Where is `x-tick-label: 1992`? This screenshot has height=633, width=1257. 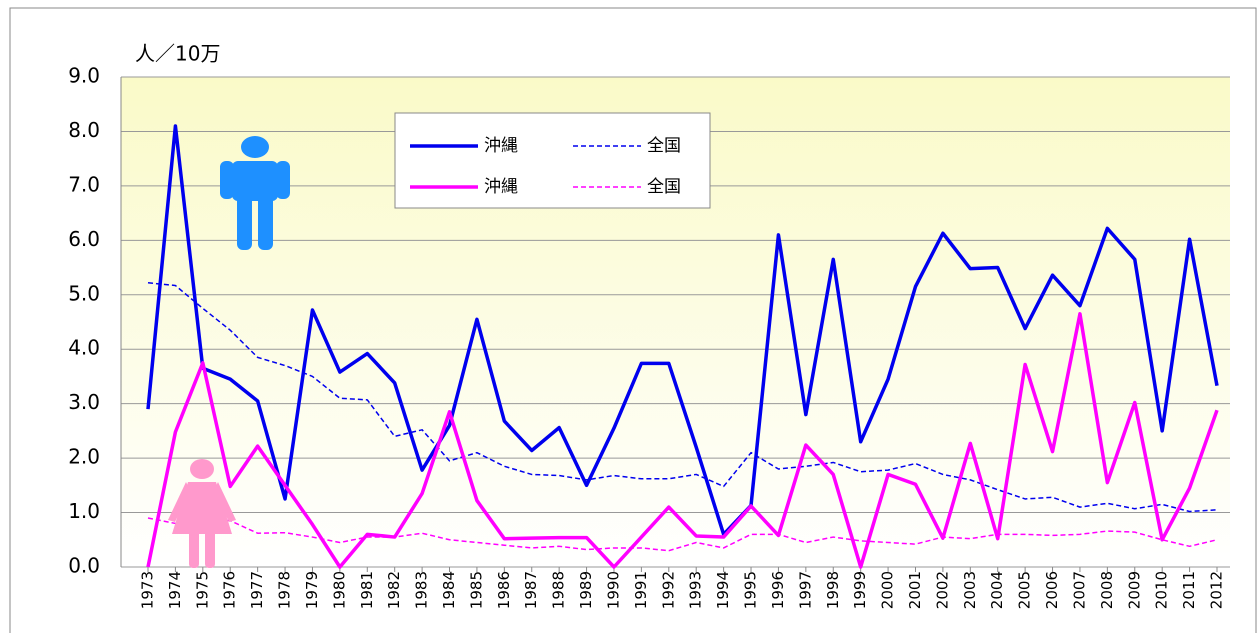
x-tick-label: 1992 is located at coordinates (668, 590).